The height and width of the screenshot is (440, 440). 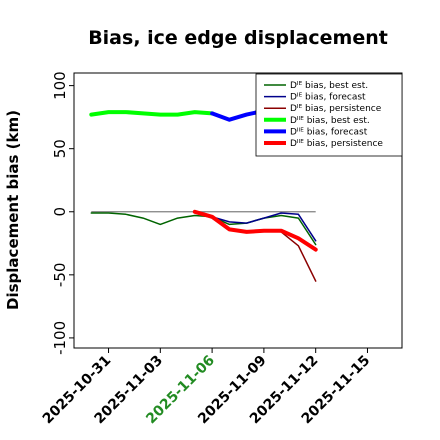 What do you see at coordinates (60, 275) in the screenshot?
I see `y-tick-label: -50` at bounding box center [60, 275].